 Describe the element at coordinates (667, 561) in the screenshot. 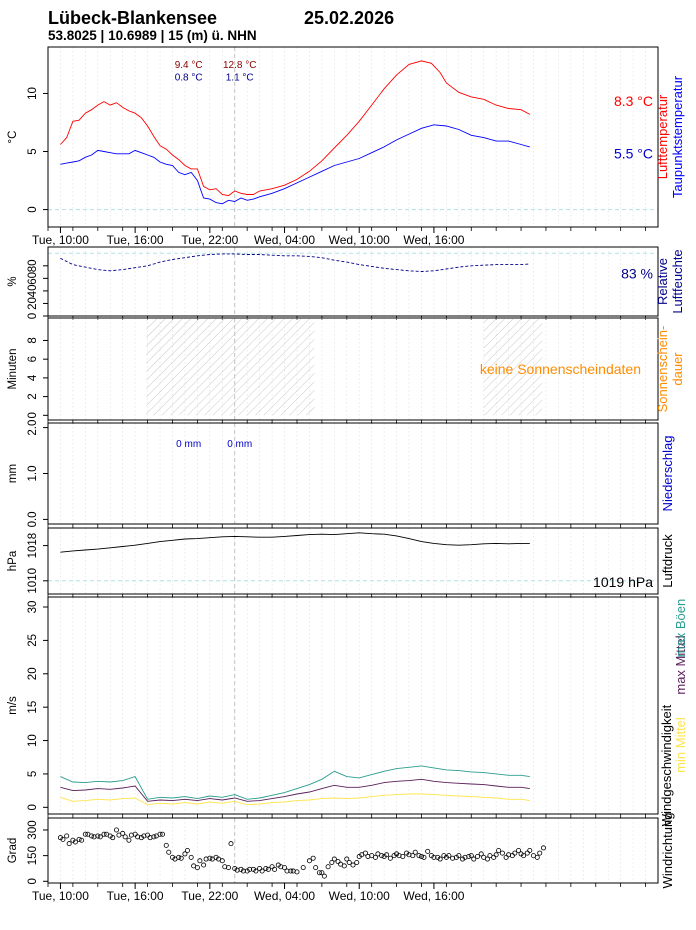

I see `side-label: Luftdruck` at that location.